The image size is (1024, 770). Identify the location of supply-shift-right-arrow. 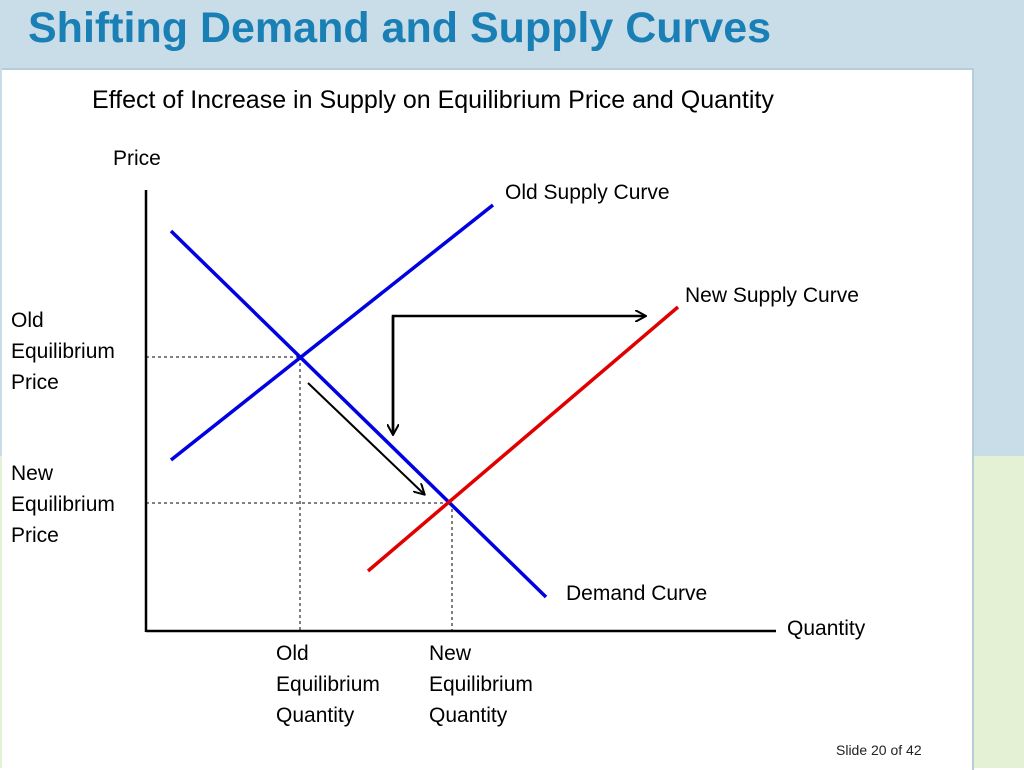
(518, 374).